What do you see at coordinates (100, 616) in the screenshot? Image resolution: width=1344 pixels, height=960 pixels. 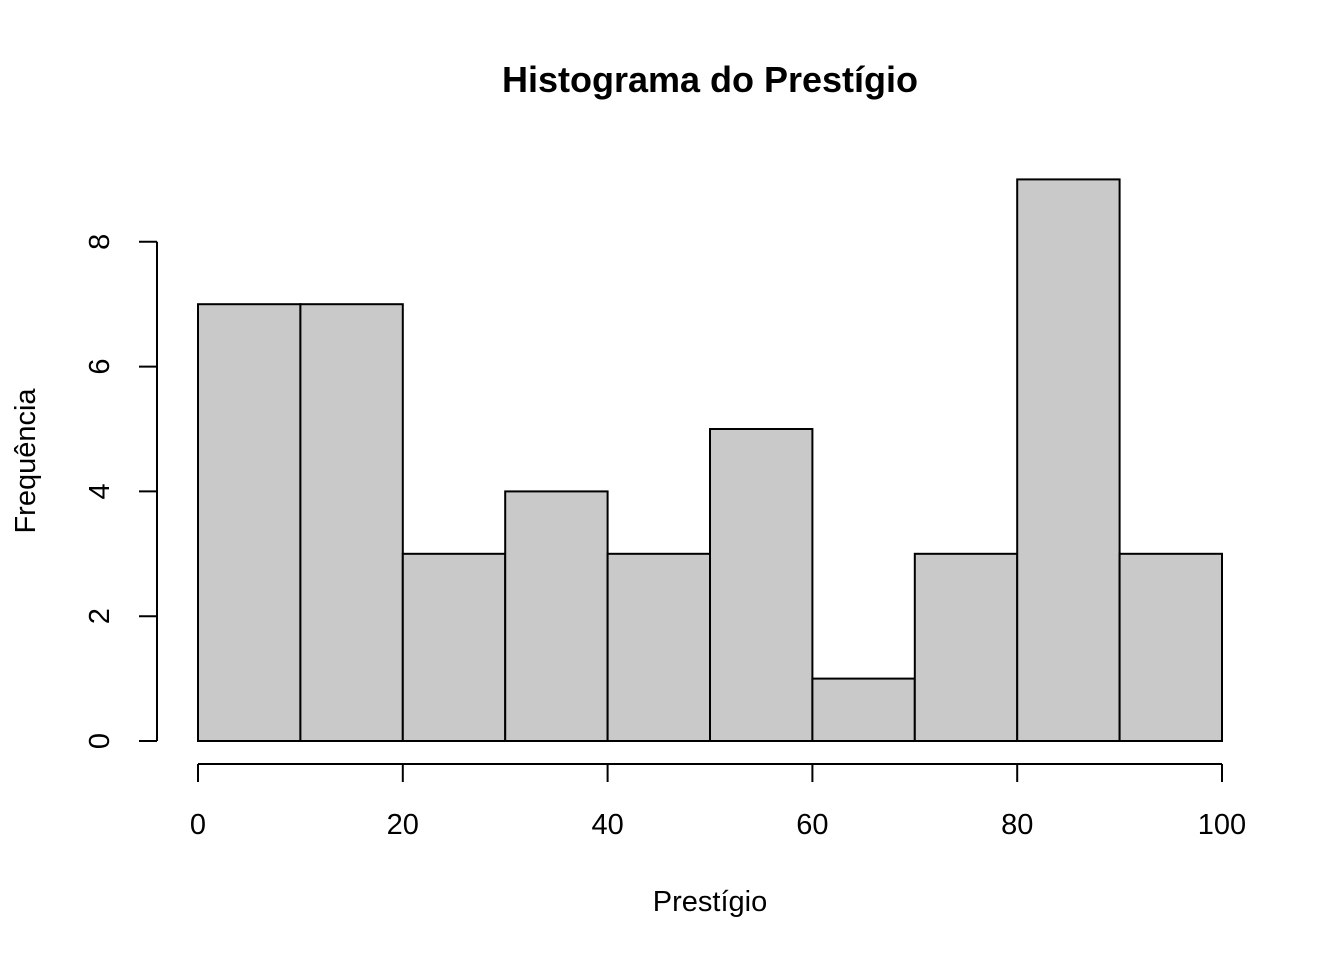 I see `y-tick-label: 2` at bounding box center [100, 616].